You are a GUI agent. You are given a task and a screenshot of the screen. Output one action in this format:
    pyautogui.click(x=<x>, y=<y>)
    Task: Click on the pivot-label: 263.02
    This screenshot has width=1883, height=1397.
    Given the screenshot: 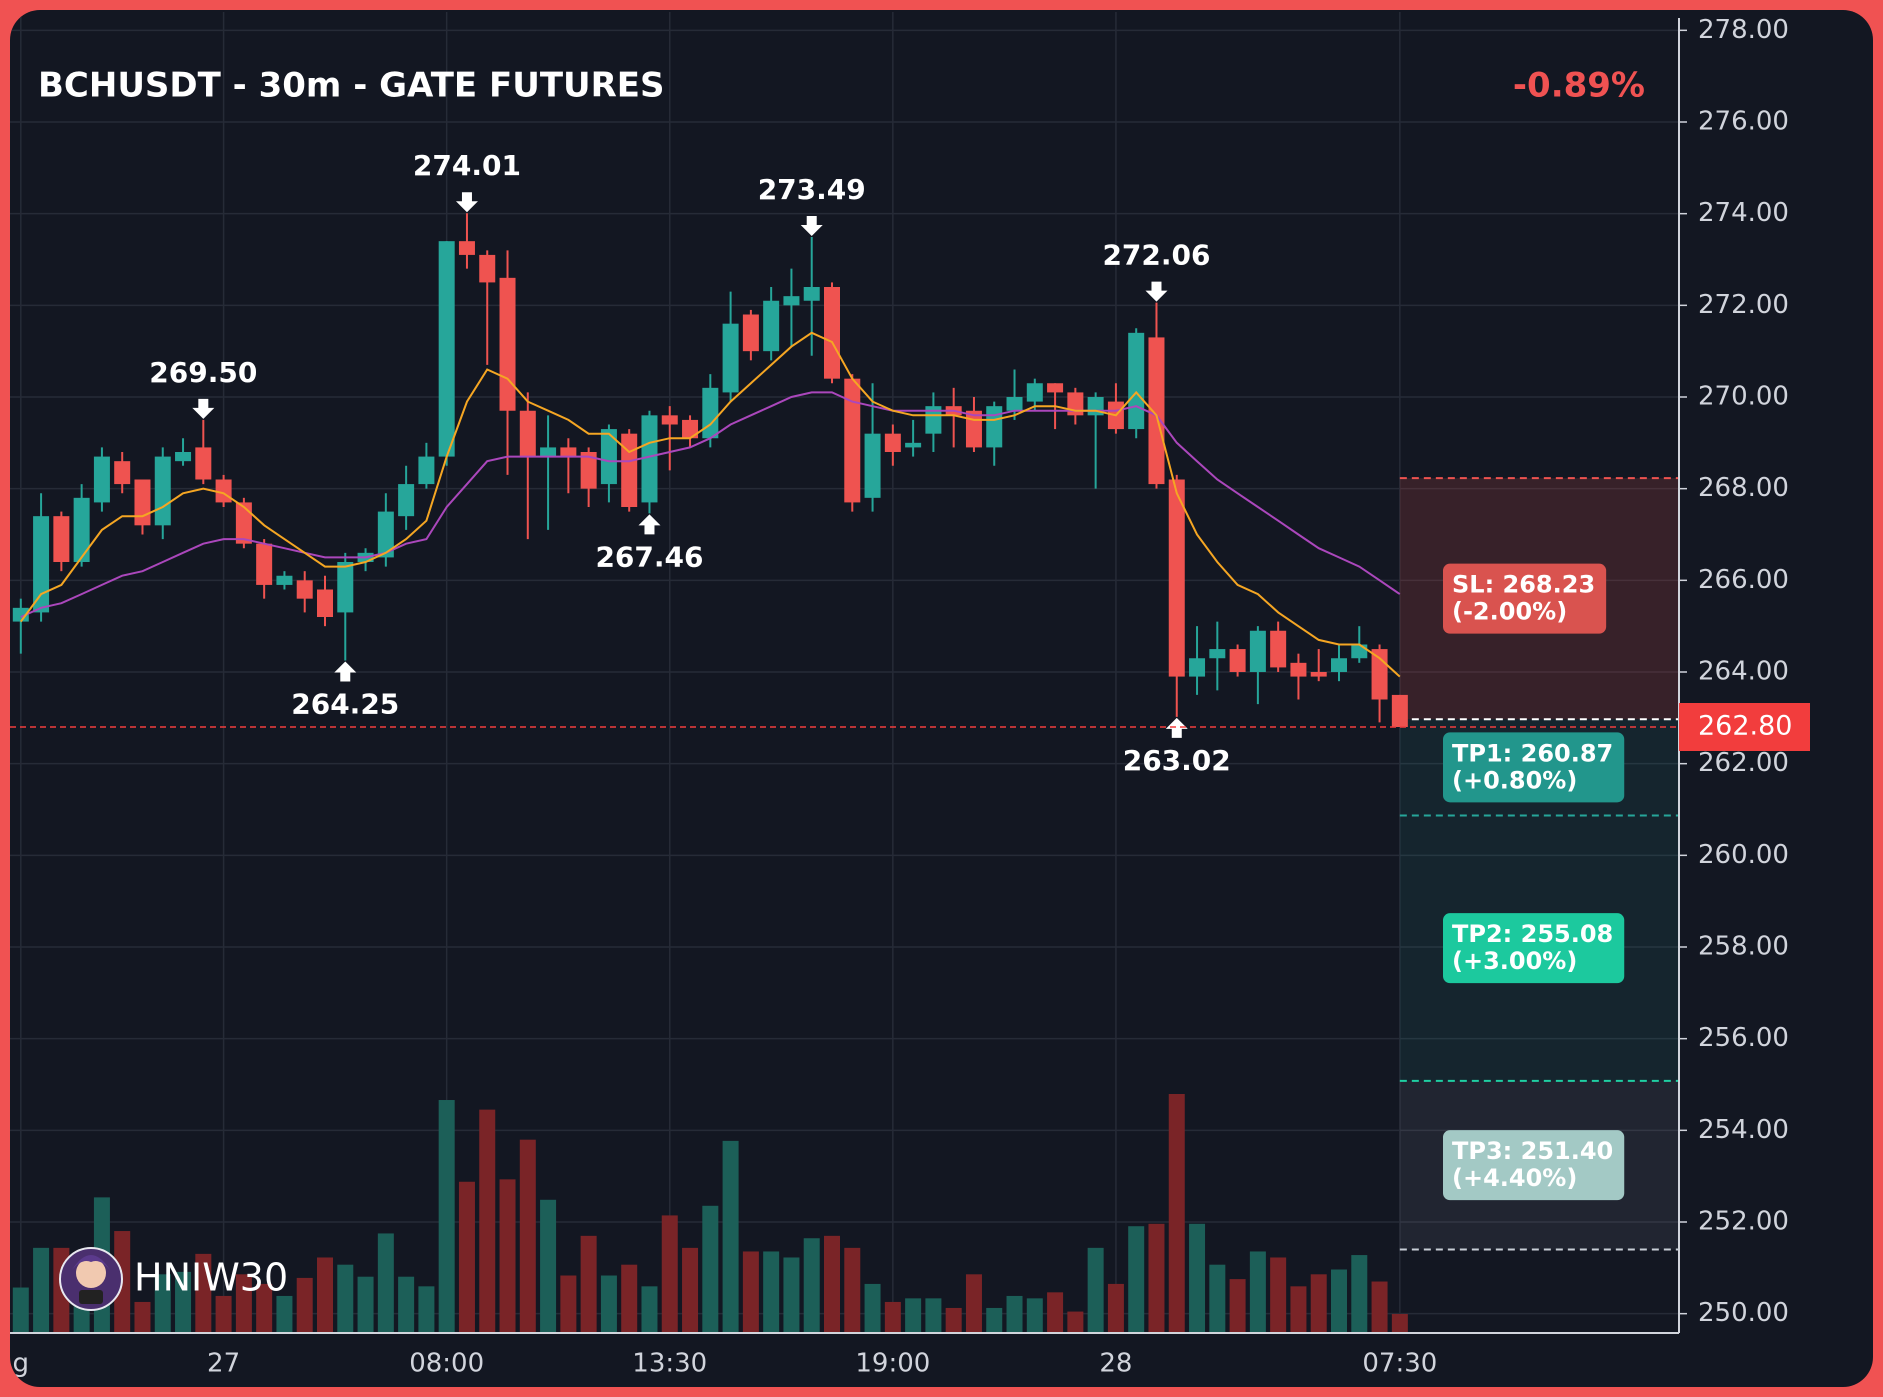 What is the action you would take?
    pyautogui.click(x=1177, y=760)
    